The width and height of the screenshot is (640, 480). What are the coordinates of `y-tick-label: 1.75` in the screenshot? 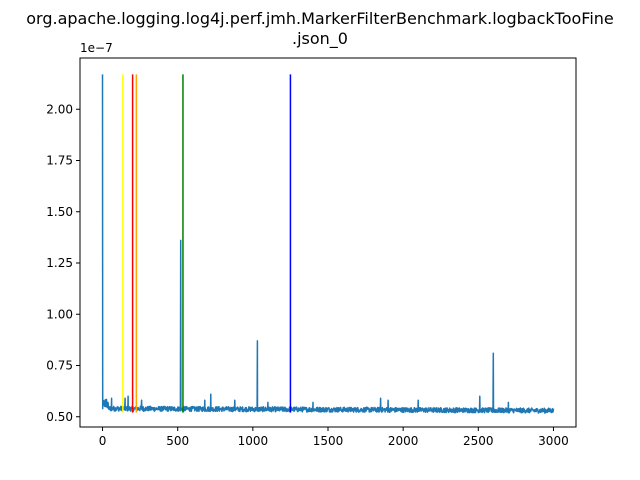 It's located at (59, 161).